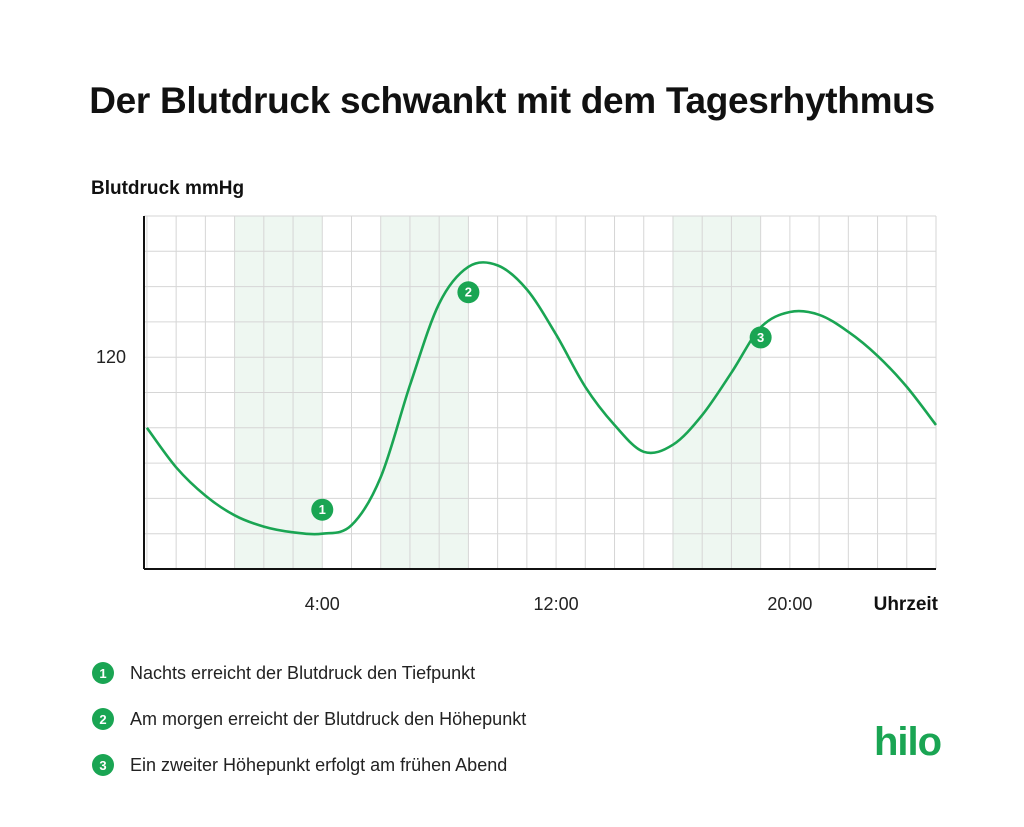 This screenshot has height=827, width=1024. What do you see at coordinates (103, 765) in the screenshot?
I see `legend-badge-3: 3` at bounding box center [103, 765].